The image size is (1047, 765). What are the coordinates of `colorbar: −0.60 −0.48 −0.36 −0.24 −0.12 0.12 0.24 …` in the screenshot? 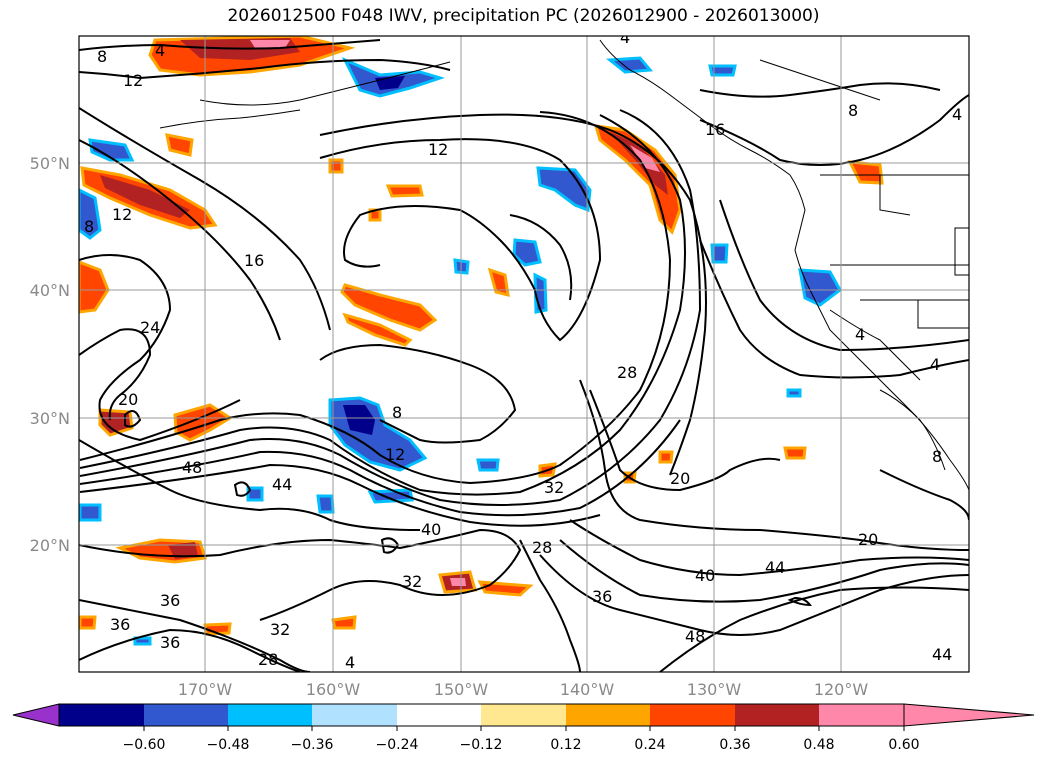 It's located at (523, 728).